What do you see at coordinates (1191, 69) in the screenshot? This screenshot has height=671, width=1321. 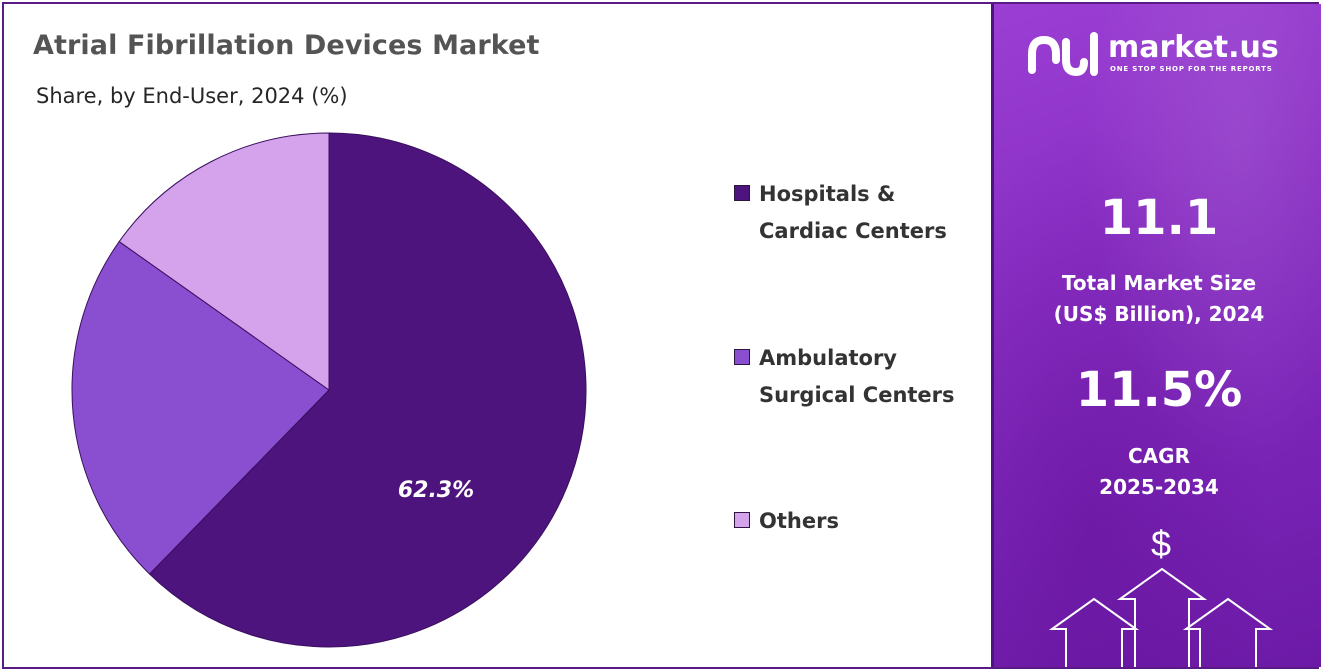 I see `brand-tagline: ONE STOP SHOP FOR THE REPORTS` at bounding box center [1191, 69].